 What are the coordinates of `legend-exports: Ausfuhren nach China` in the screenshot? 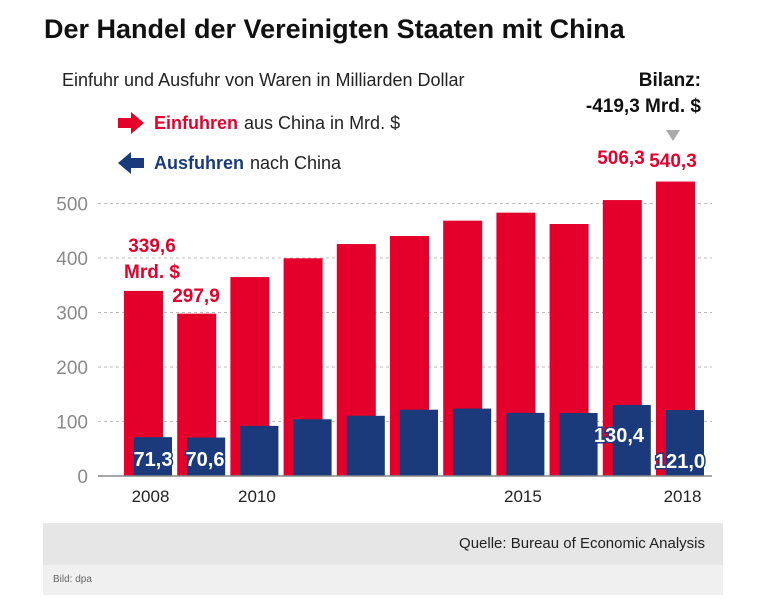 It's located at (229, 163).